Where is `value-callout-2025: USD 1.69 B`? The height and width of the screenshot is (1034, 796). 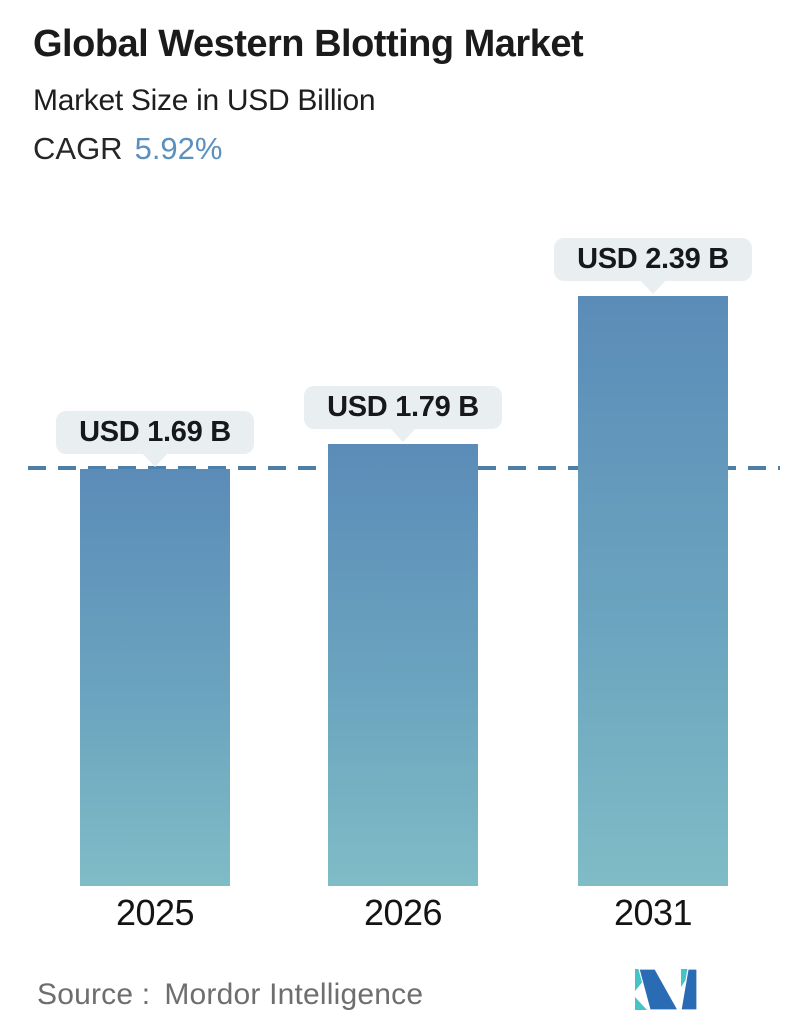 value-callout-2025: USD 1.69 B is located at coordinates (155, 439).